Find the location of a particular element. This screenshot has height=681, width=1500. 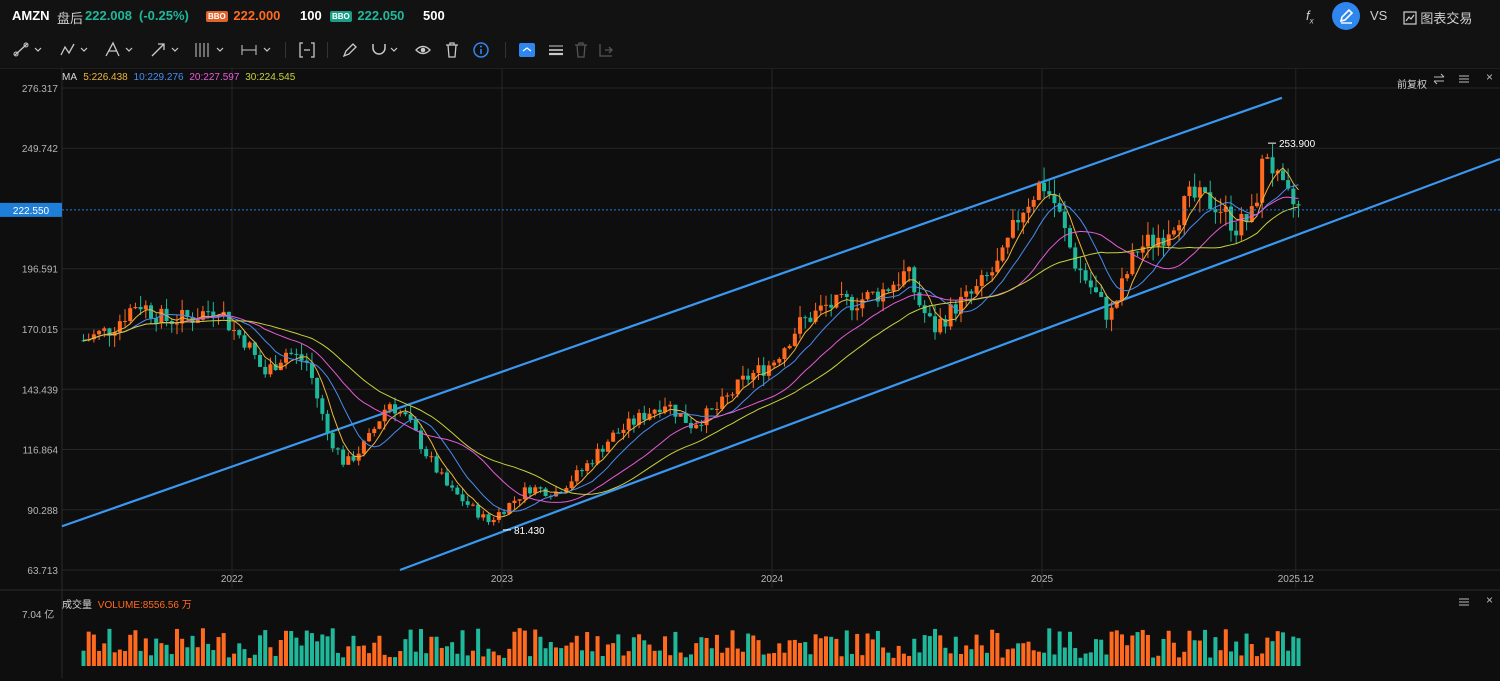

trend-line-tool is located at coordinates (28, 50).